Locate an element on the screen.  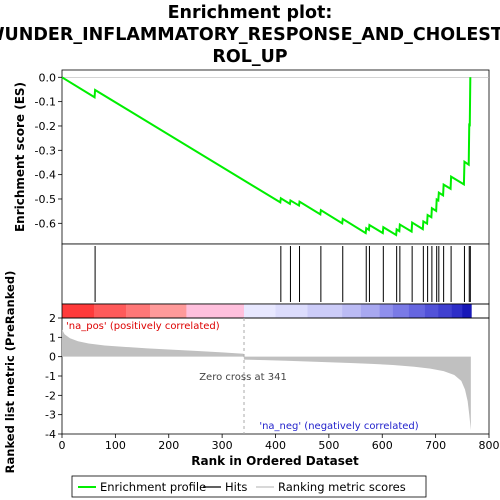
x-tick-label: 500 is located at coordinates (328, 445).